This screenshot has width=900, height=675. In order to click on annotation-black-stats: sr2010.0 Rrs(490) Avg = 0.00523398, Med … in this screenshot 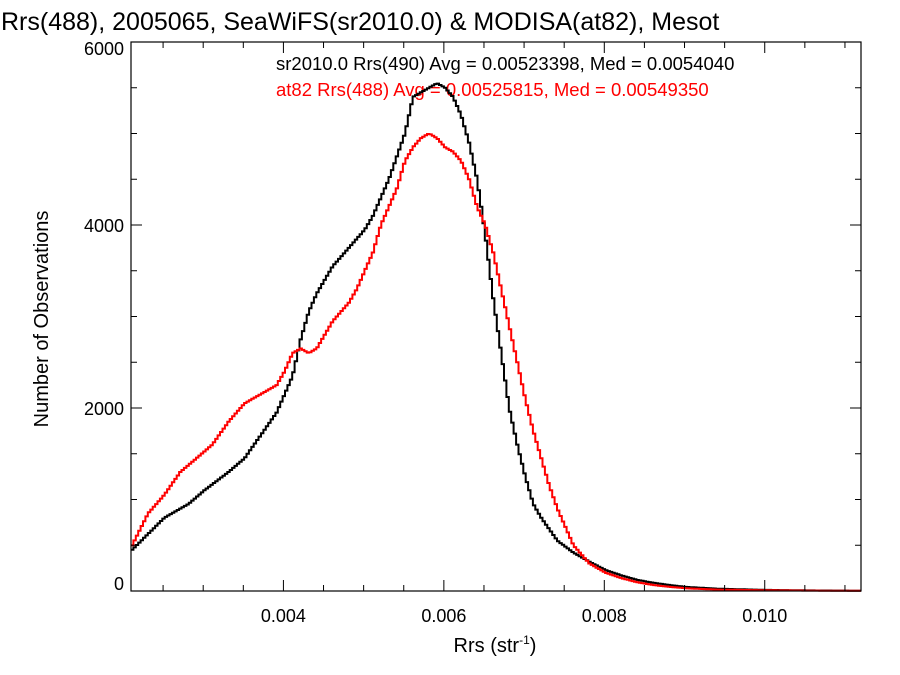, I will do `click(505, 63)`.